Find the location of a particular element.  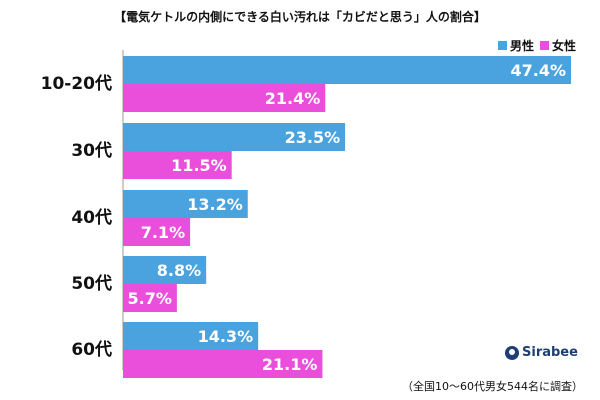

data-label-female: 7.1% is located at coordinates (163, 232).